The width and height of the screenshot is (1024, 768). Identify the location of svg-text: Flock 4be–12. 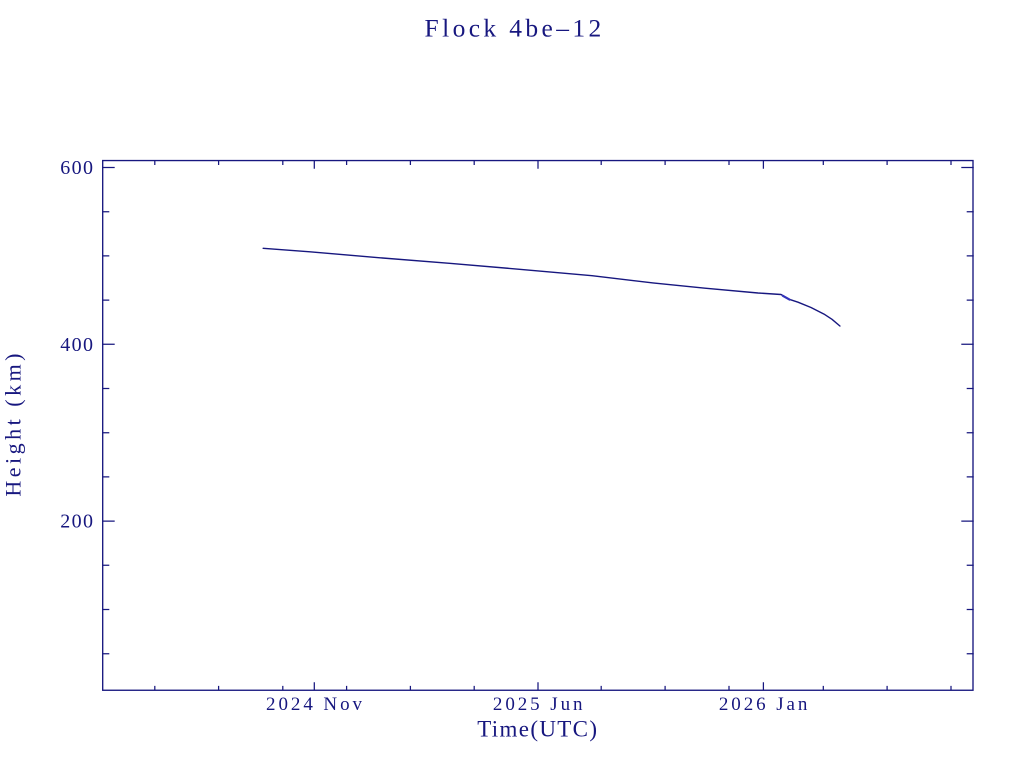
(515, 28).